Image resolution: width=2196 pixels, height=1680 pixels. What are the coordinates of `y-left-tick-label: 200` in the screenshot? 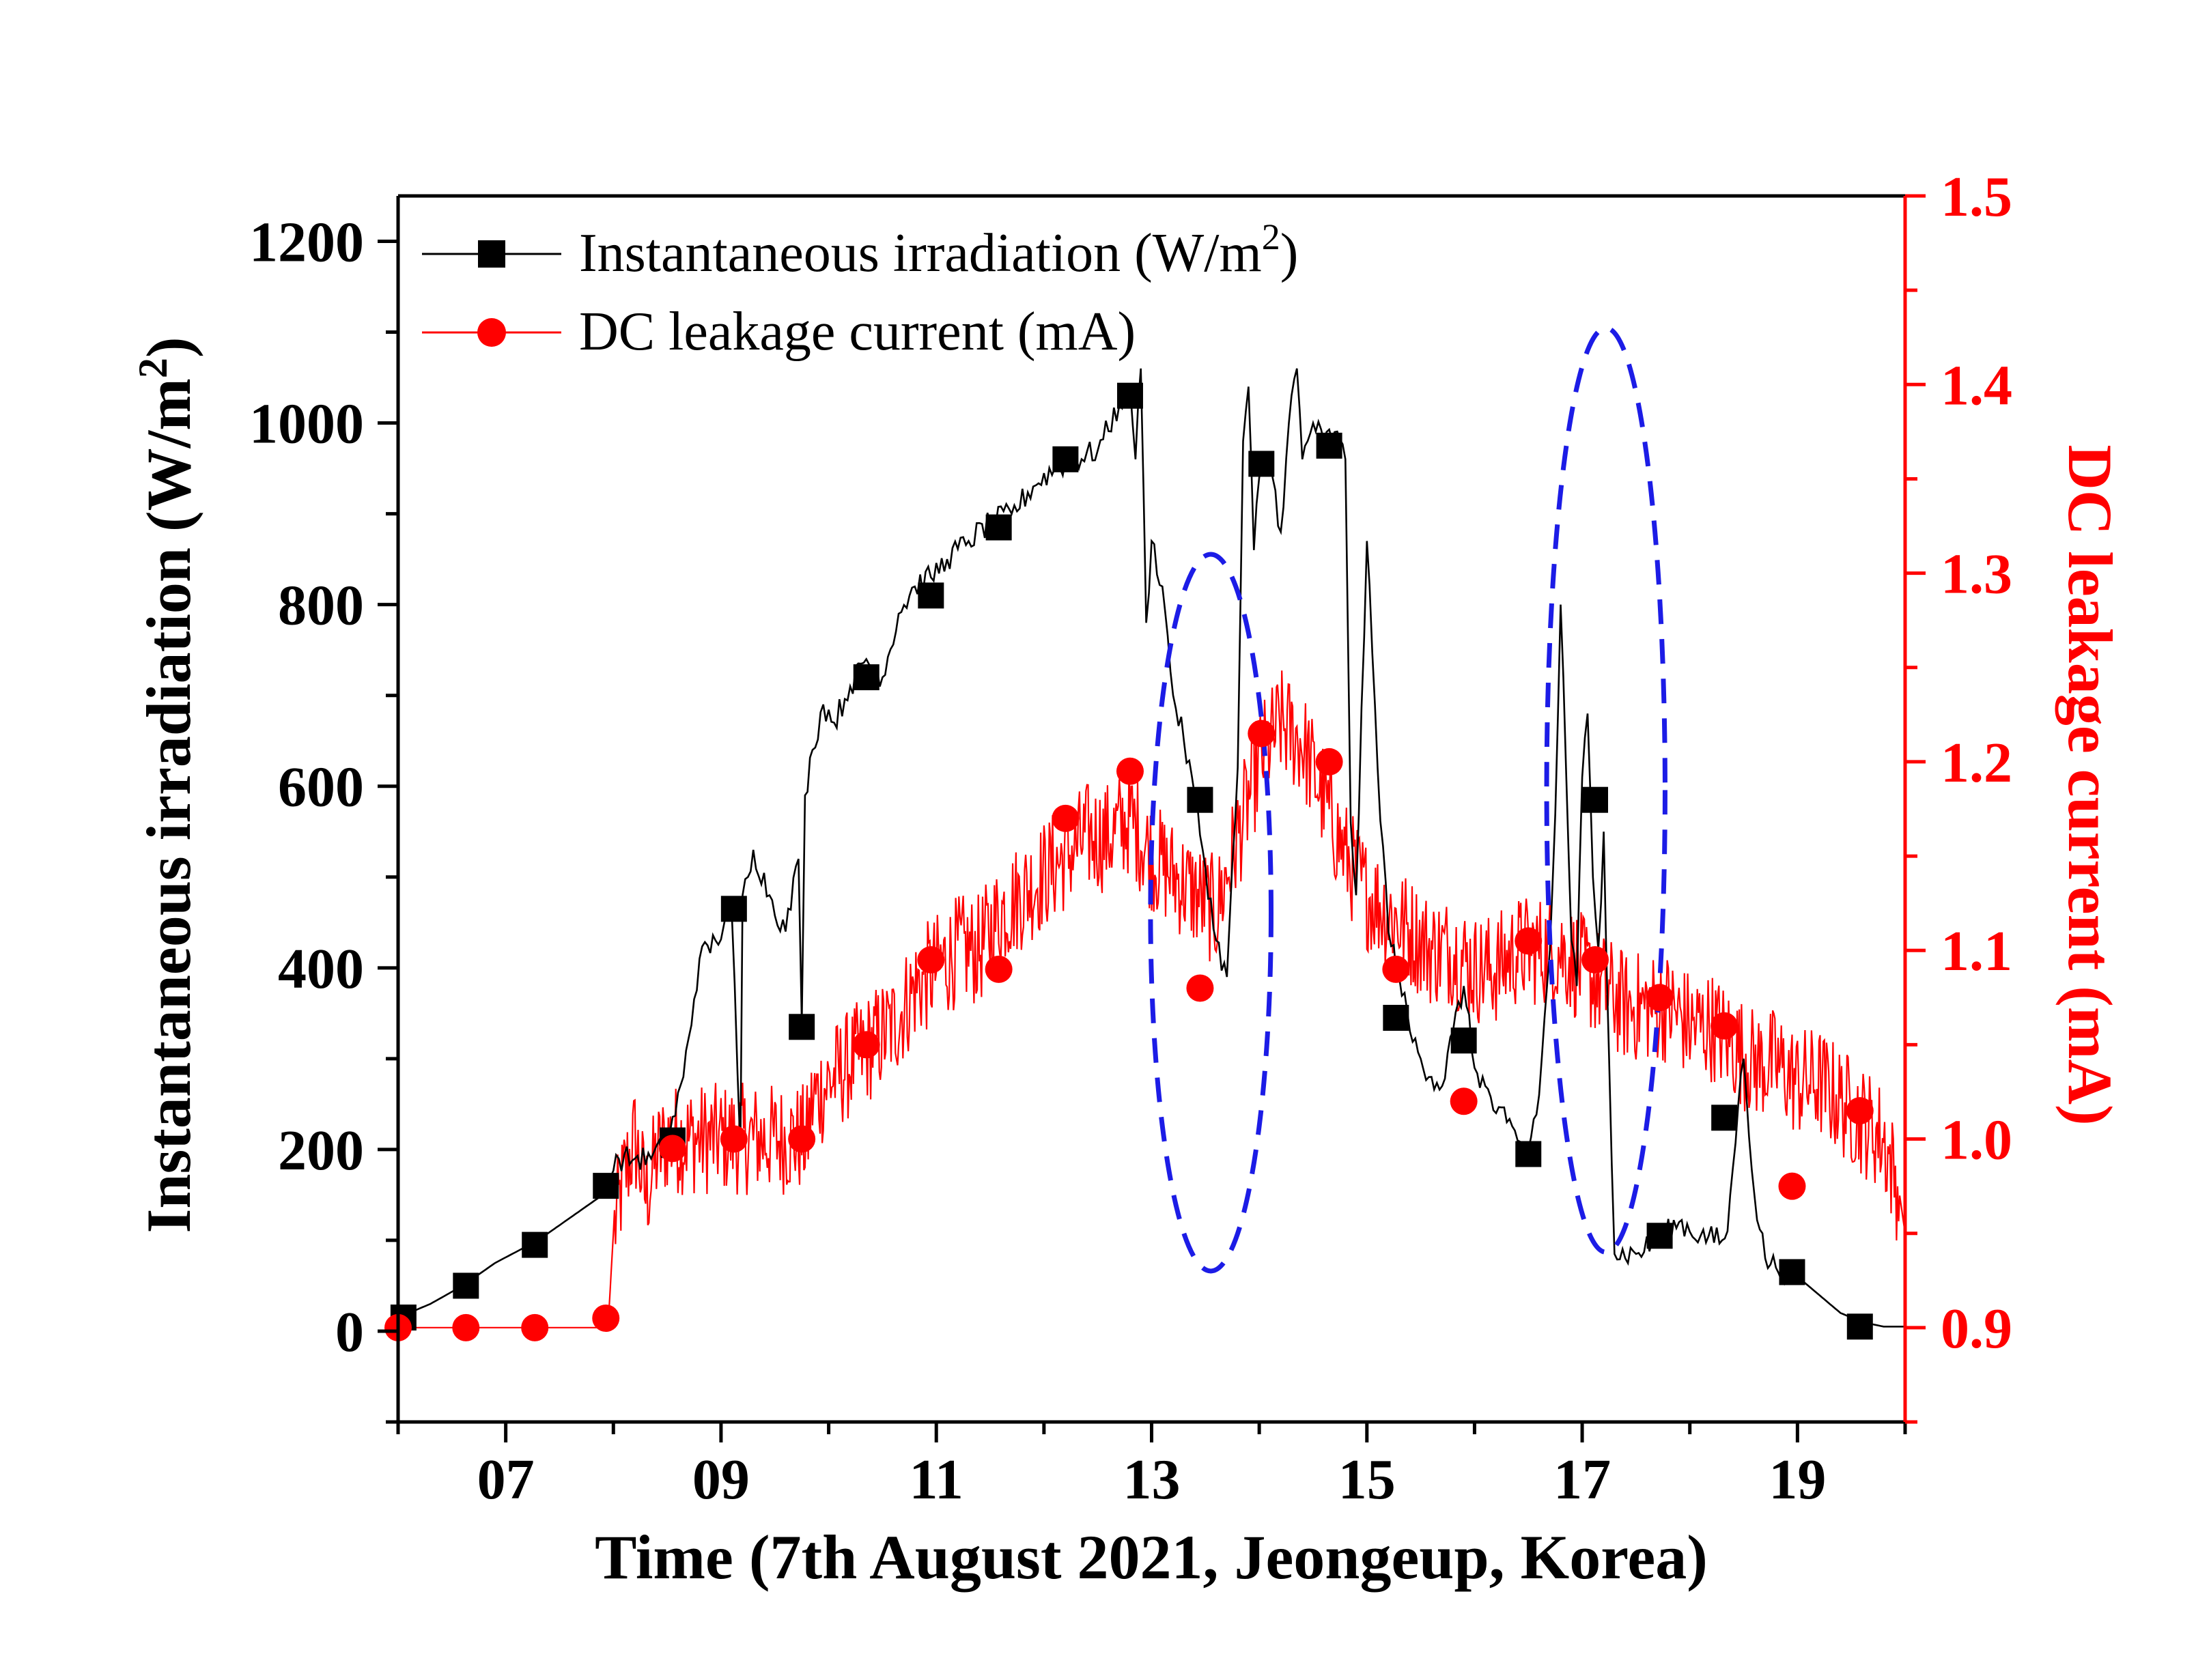 It's located at (321, 1150).